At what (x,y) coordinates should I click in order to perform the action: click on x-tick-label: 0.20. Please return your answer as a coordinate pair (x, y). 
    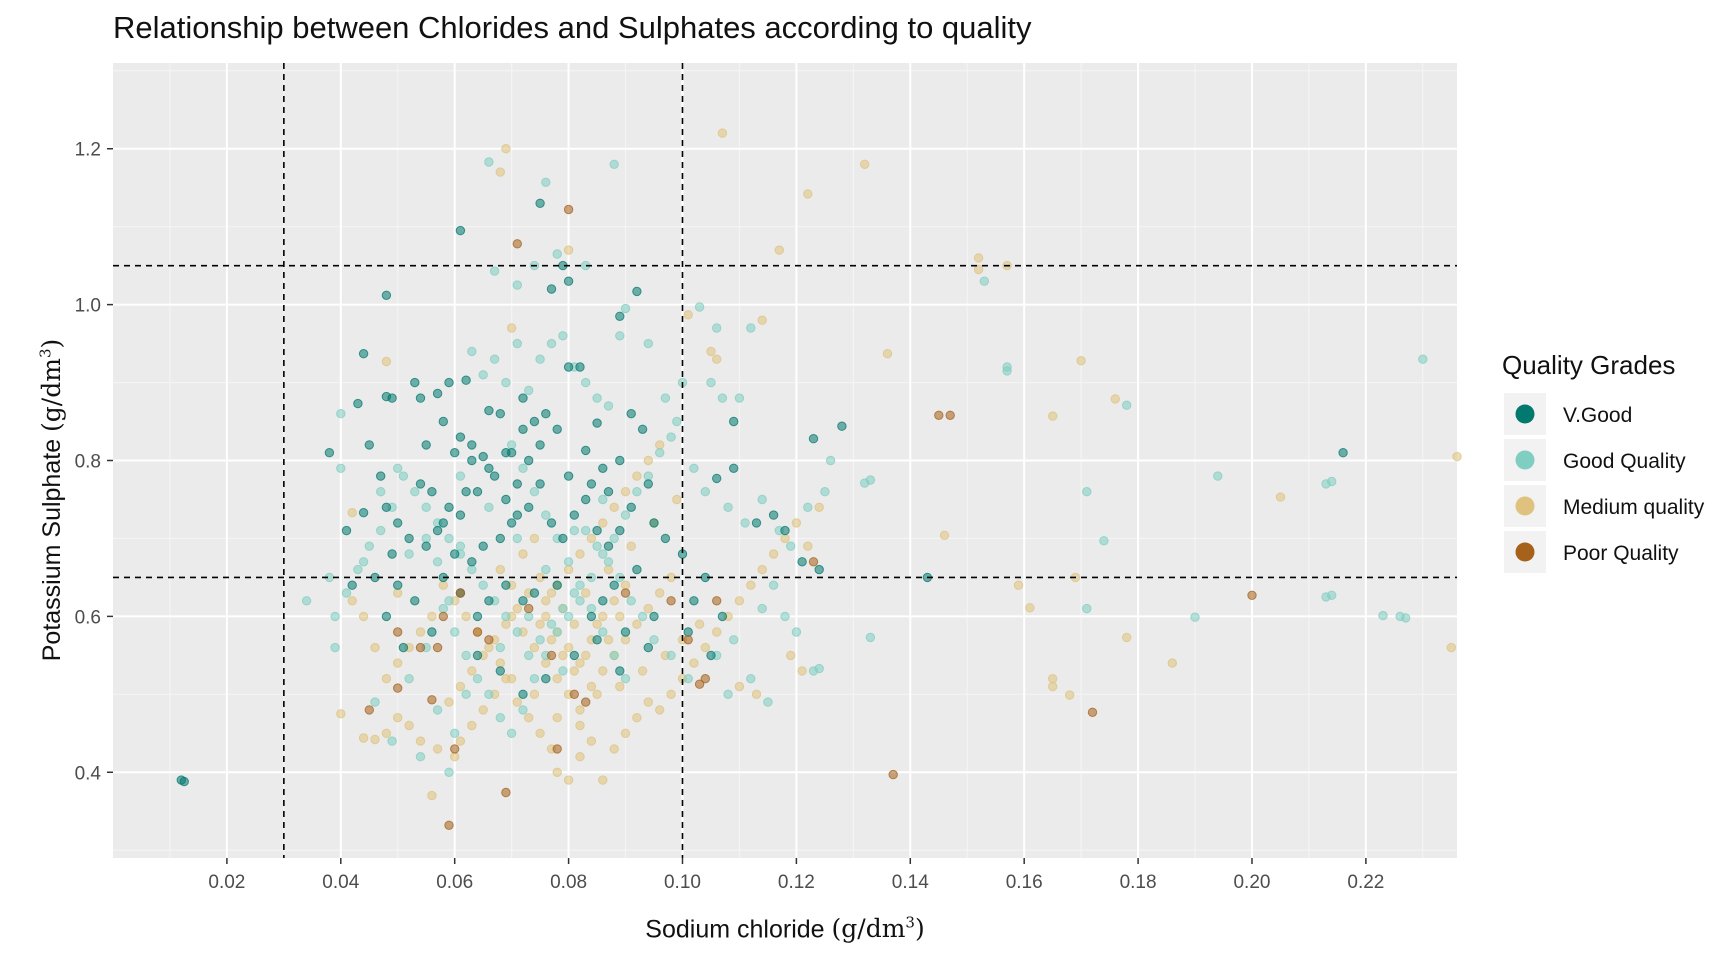
    Looking at the image, I should click on (1251, 882).